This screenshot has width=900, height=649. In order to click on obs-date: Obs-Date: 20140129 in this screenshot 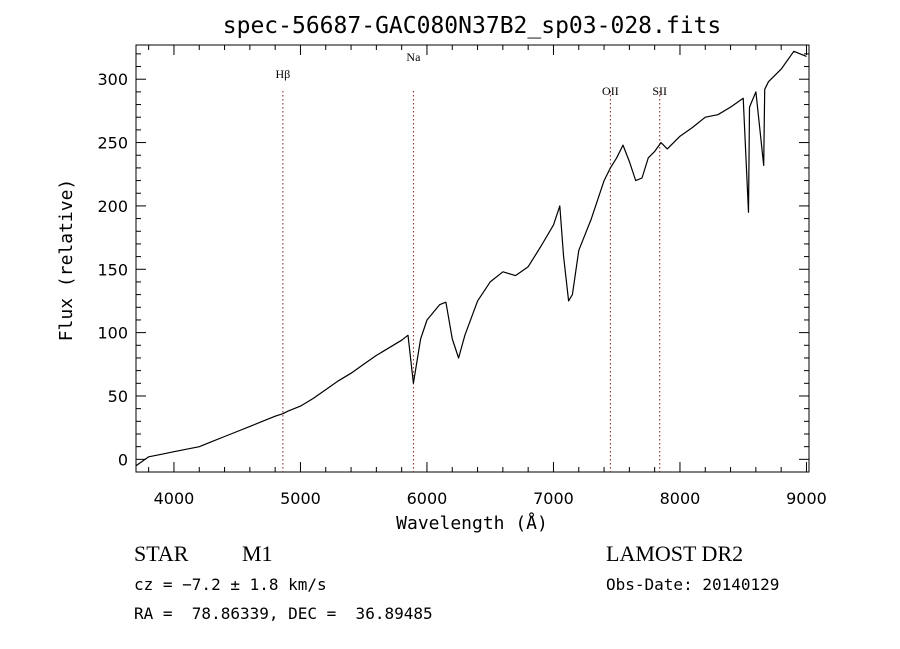, I will do `click(692, 584)`.